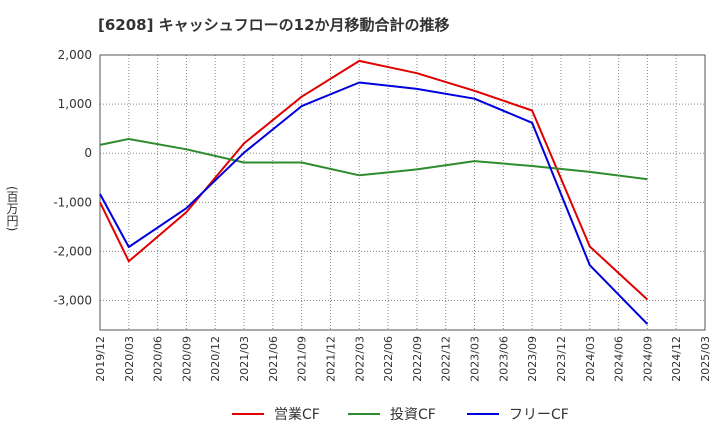 Image resolution: width=720 pixels, height=440 pixels. Describe the element at coordinates (647, 359) in the screenshot. I see `x-tick-label: 2024/09` at that location.